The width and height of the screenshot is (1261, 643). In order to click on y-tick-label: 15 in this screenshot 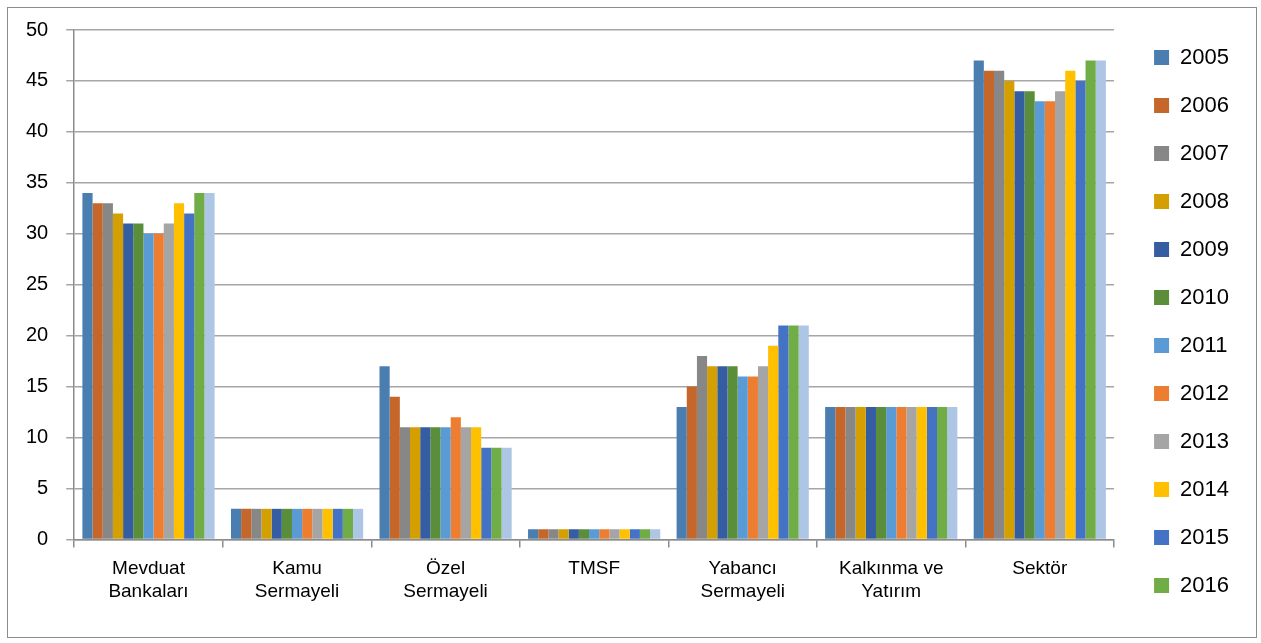, I will do `click(37, 385)`.